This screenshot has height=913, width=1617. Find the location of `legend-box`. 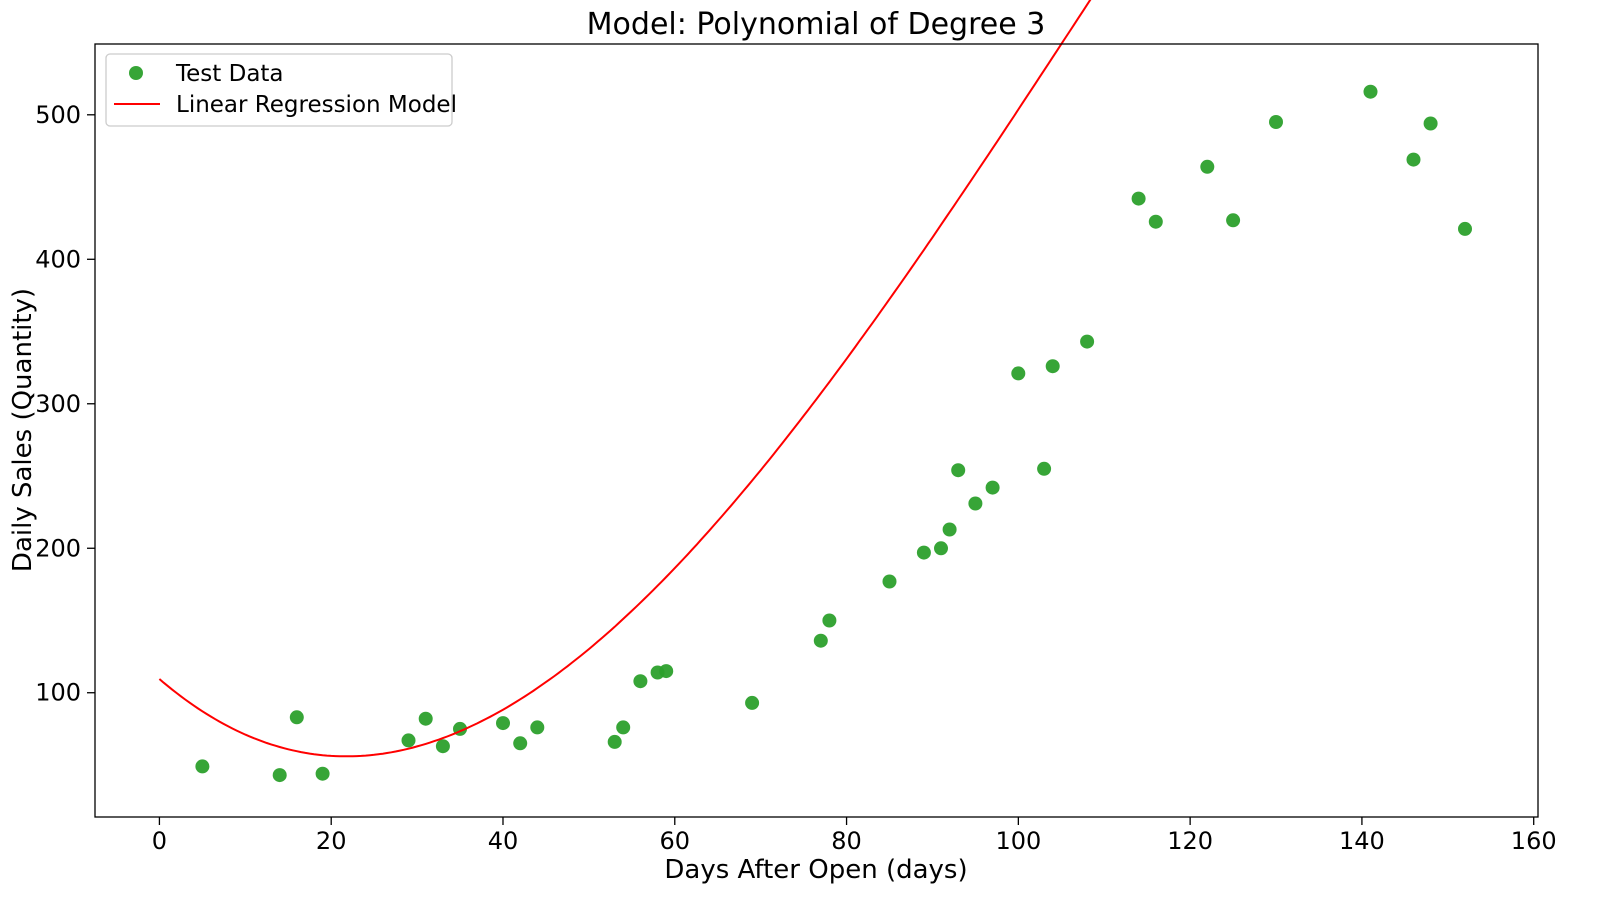

legend-box is located at coordinates (279, 90).